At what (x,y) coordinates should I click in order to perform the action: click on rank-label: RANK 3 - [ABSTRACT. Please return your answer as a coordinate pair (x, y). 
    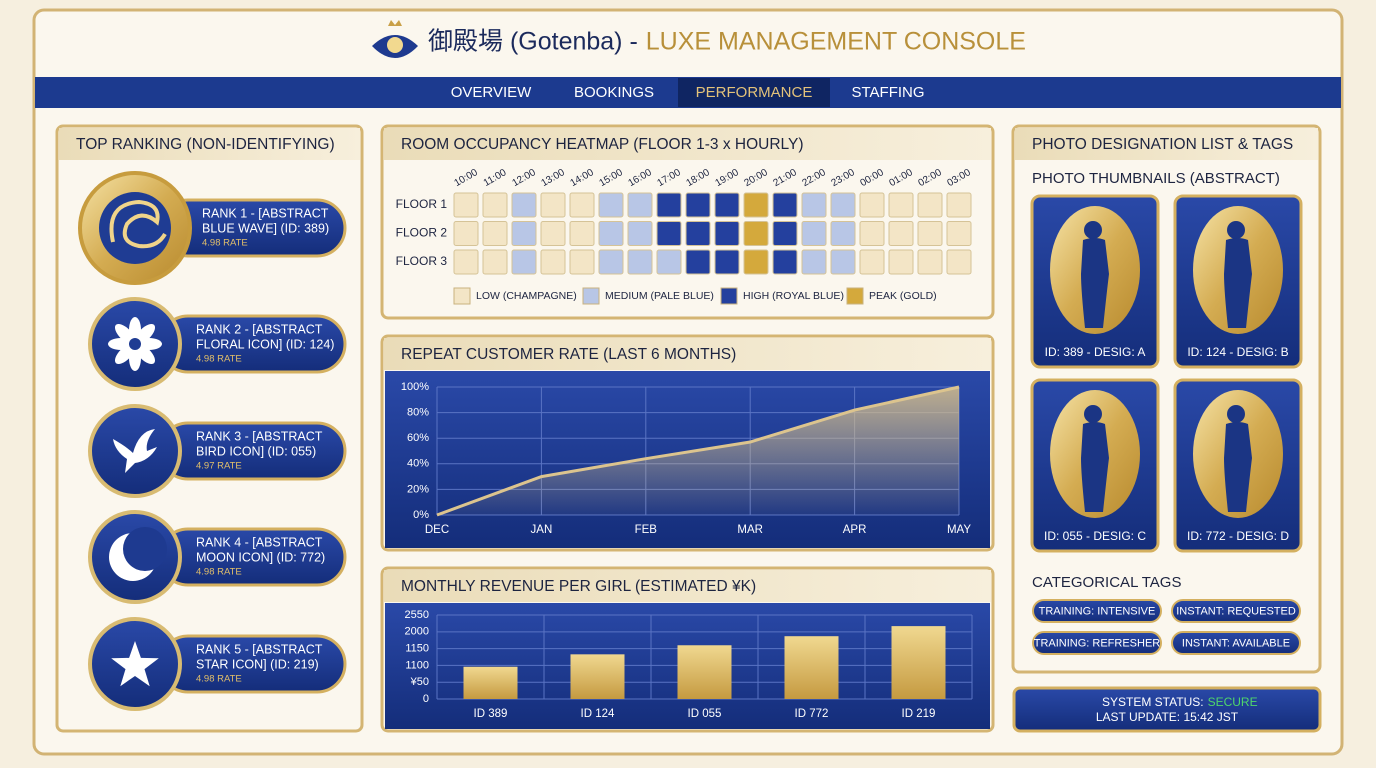
    Looking at the image, I should click on (259, 436).